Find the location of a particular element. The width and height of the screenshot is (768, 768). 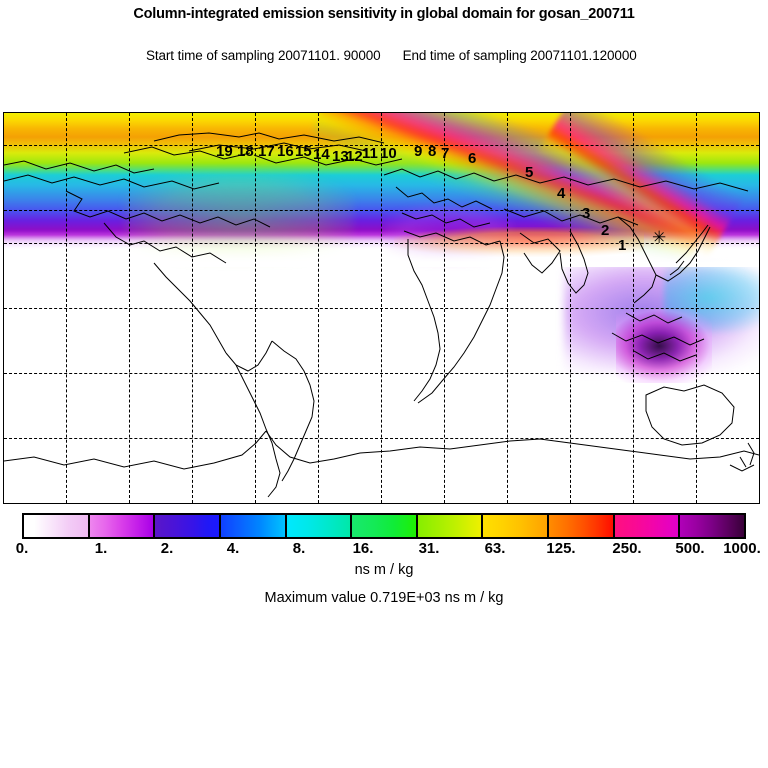

colorbar is located at coordinates (384, 526).